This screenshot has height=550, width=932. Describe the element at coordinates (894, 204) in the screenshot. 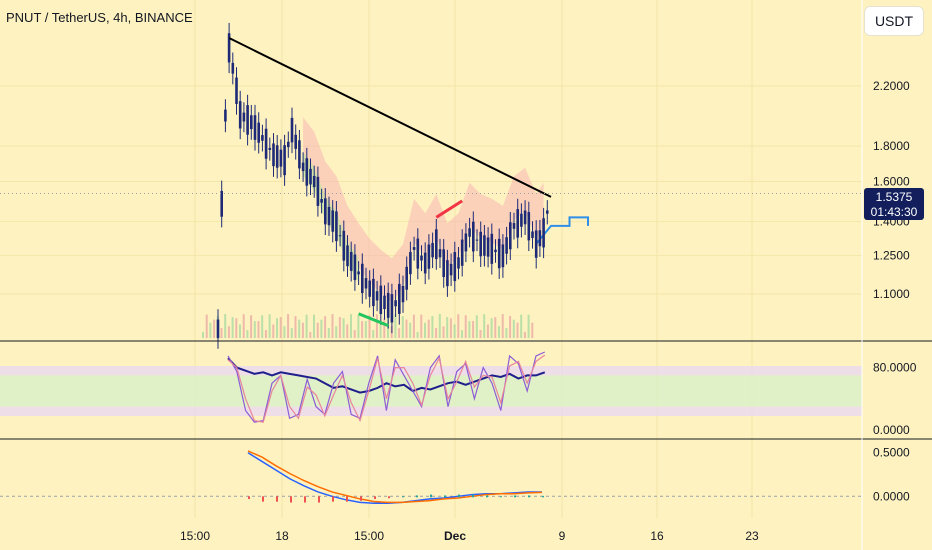

I see `price-badge` at that location.